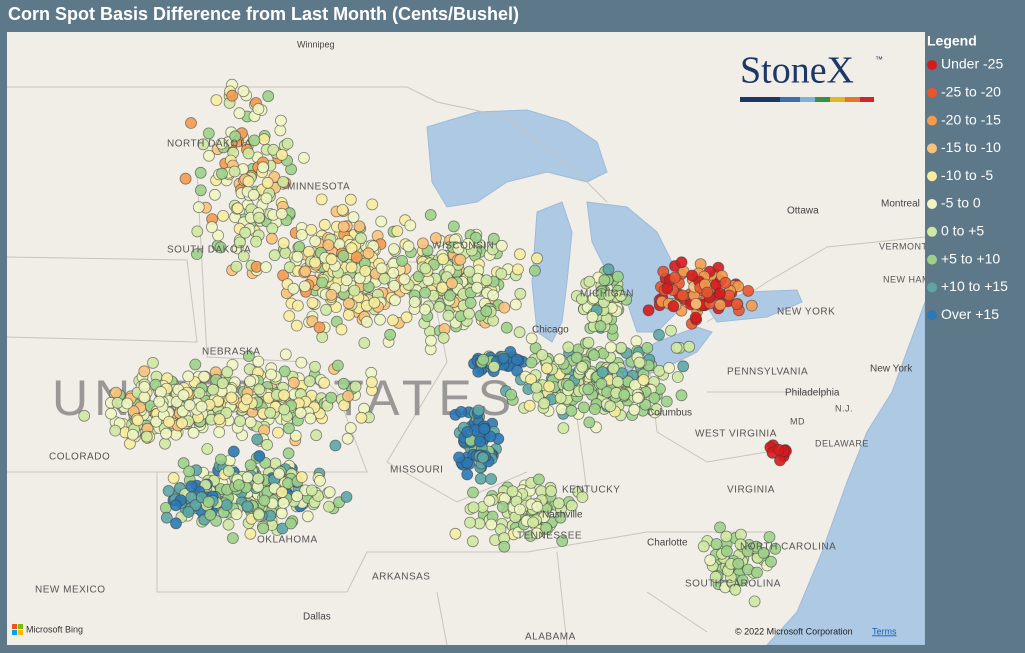 The height and width of the screenshot is (653, 1025). What do you see at coordinates (967, 175) in the screenshot?
I see `legend-label: -10 to -5` at bounding box center [967, 175].